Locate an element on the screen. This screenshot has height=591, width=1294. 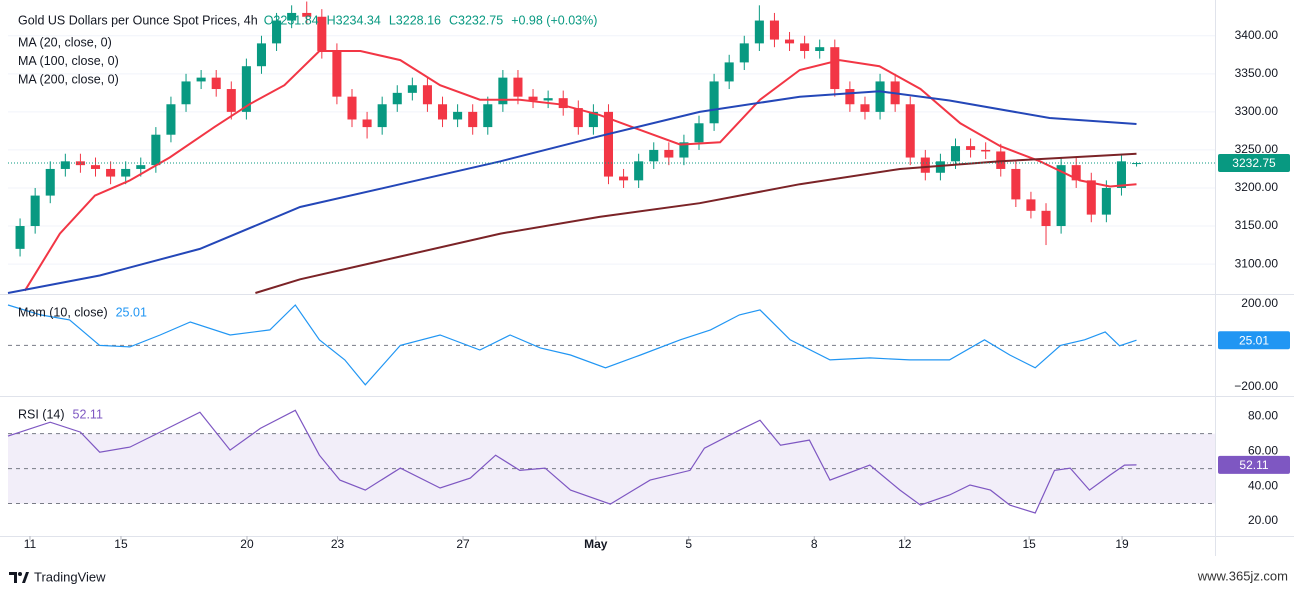
y-tick-label: 3100.00 is located at coordinates (1257, 263).